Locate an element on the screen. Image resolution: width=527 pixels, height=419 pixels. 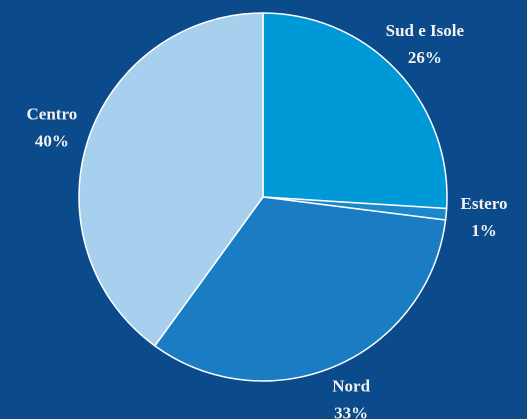
slice-label: Estero is located at coordinates (484, 203).